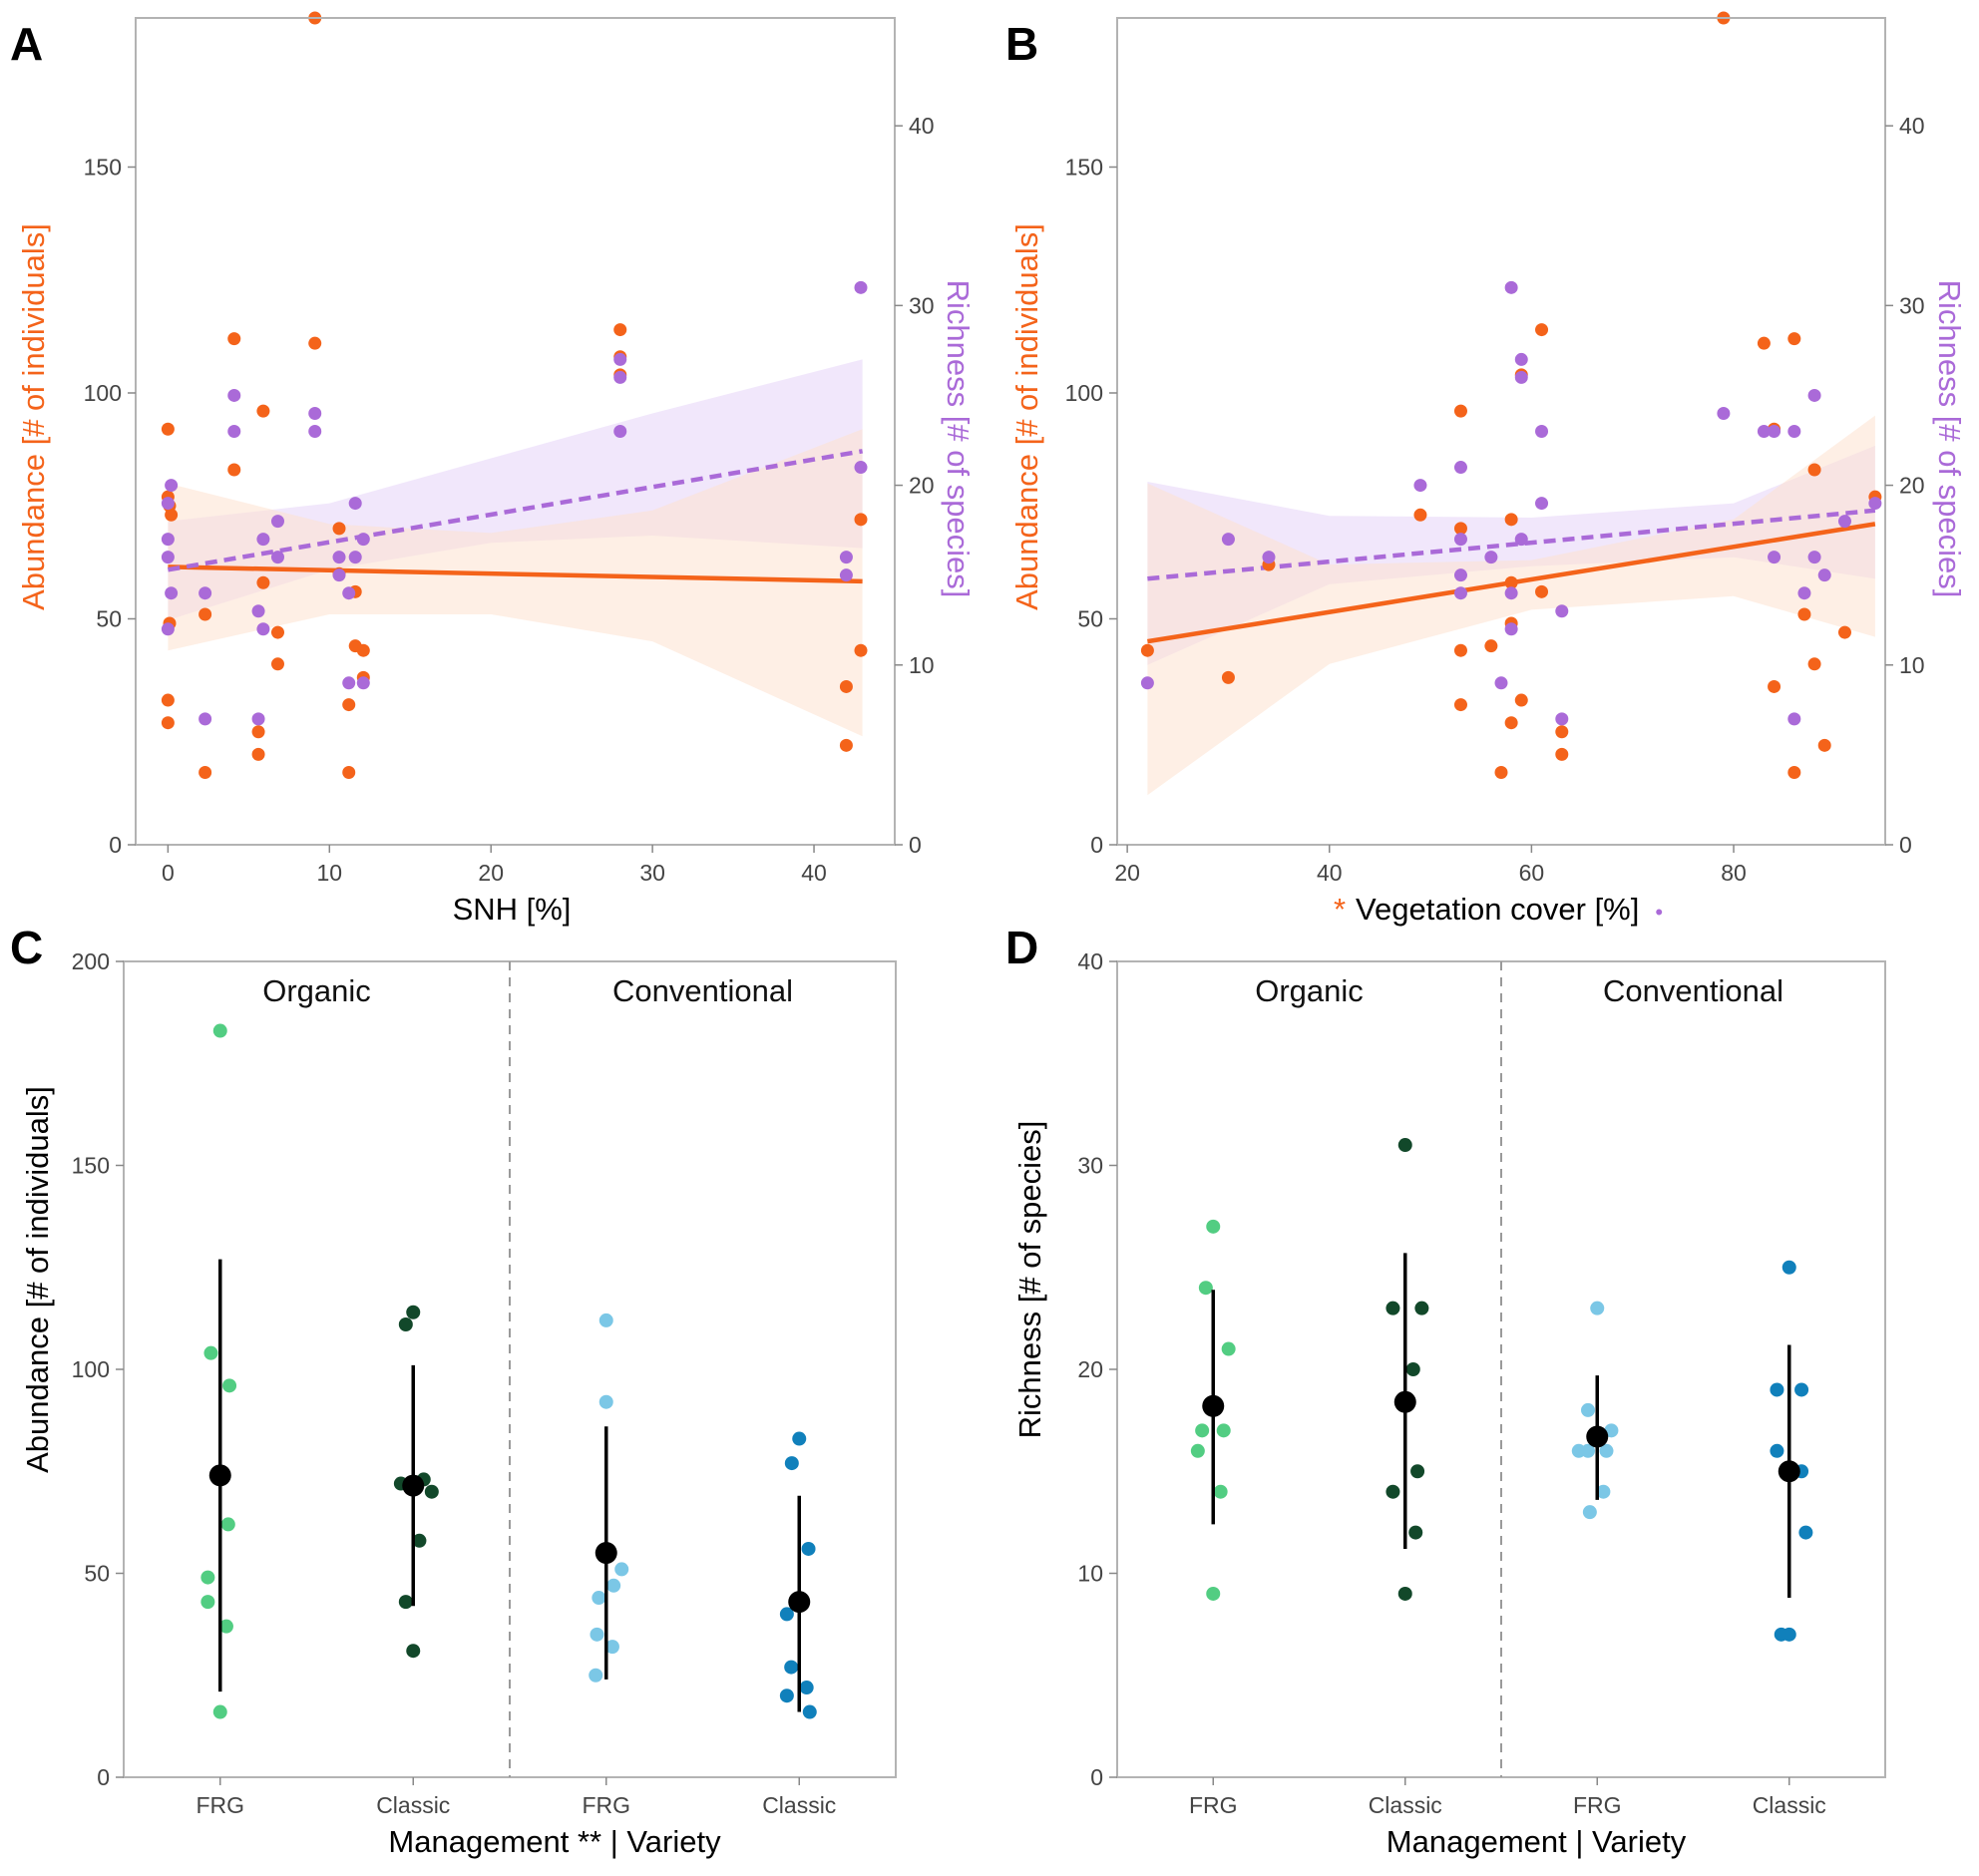 This screenshot has height=1876, width=1979. What do you see at coordinates (515, 516) in the screenshot?
I see `panel-a-fit-lines` at bounding box center [515, 516].